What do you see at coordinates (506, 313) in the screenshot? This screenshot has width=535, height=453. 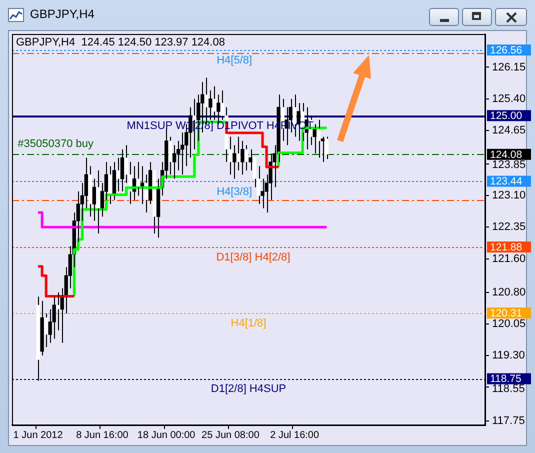 I see `text: 120.31` at bounding box center [506, 313].